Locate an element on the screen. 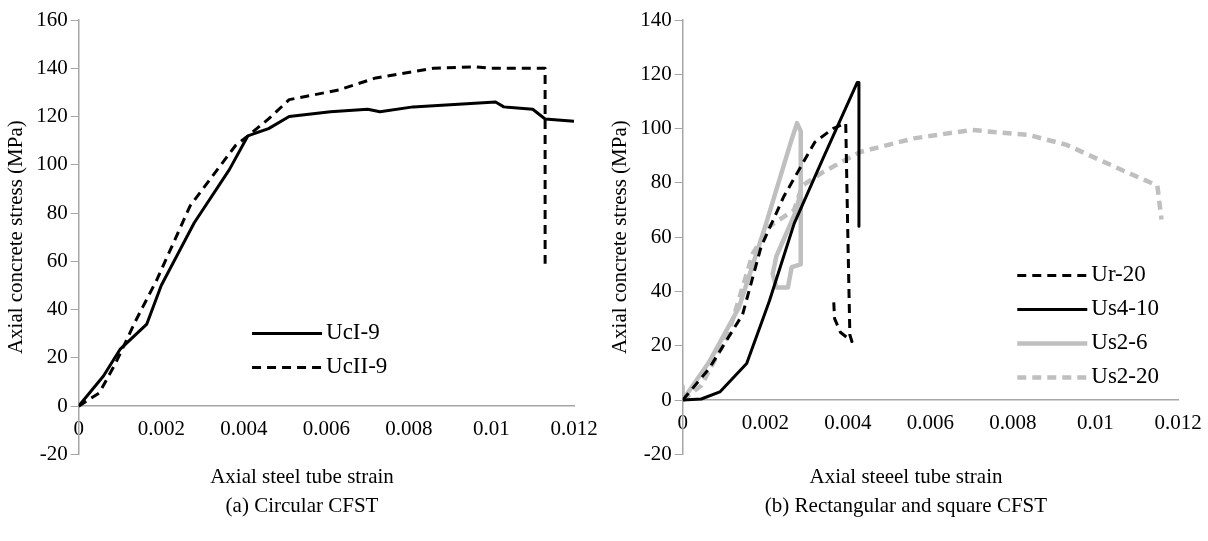 This screenshot has width=1208, height=541. legend-label: Us4-10 is located at coordinates (1125, 308).